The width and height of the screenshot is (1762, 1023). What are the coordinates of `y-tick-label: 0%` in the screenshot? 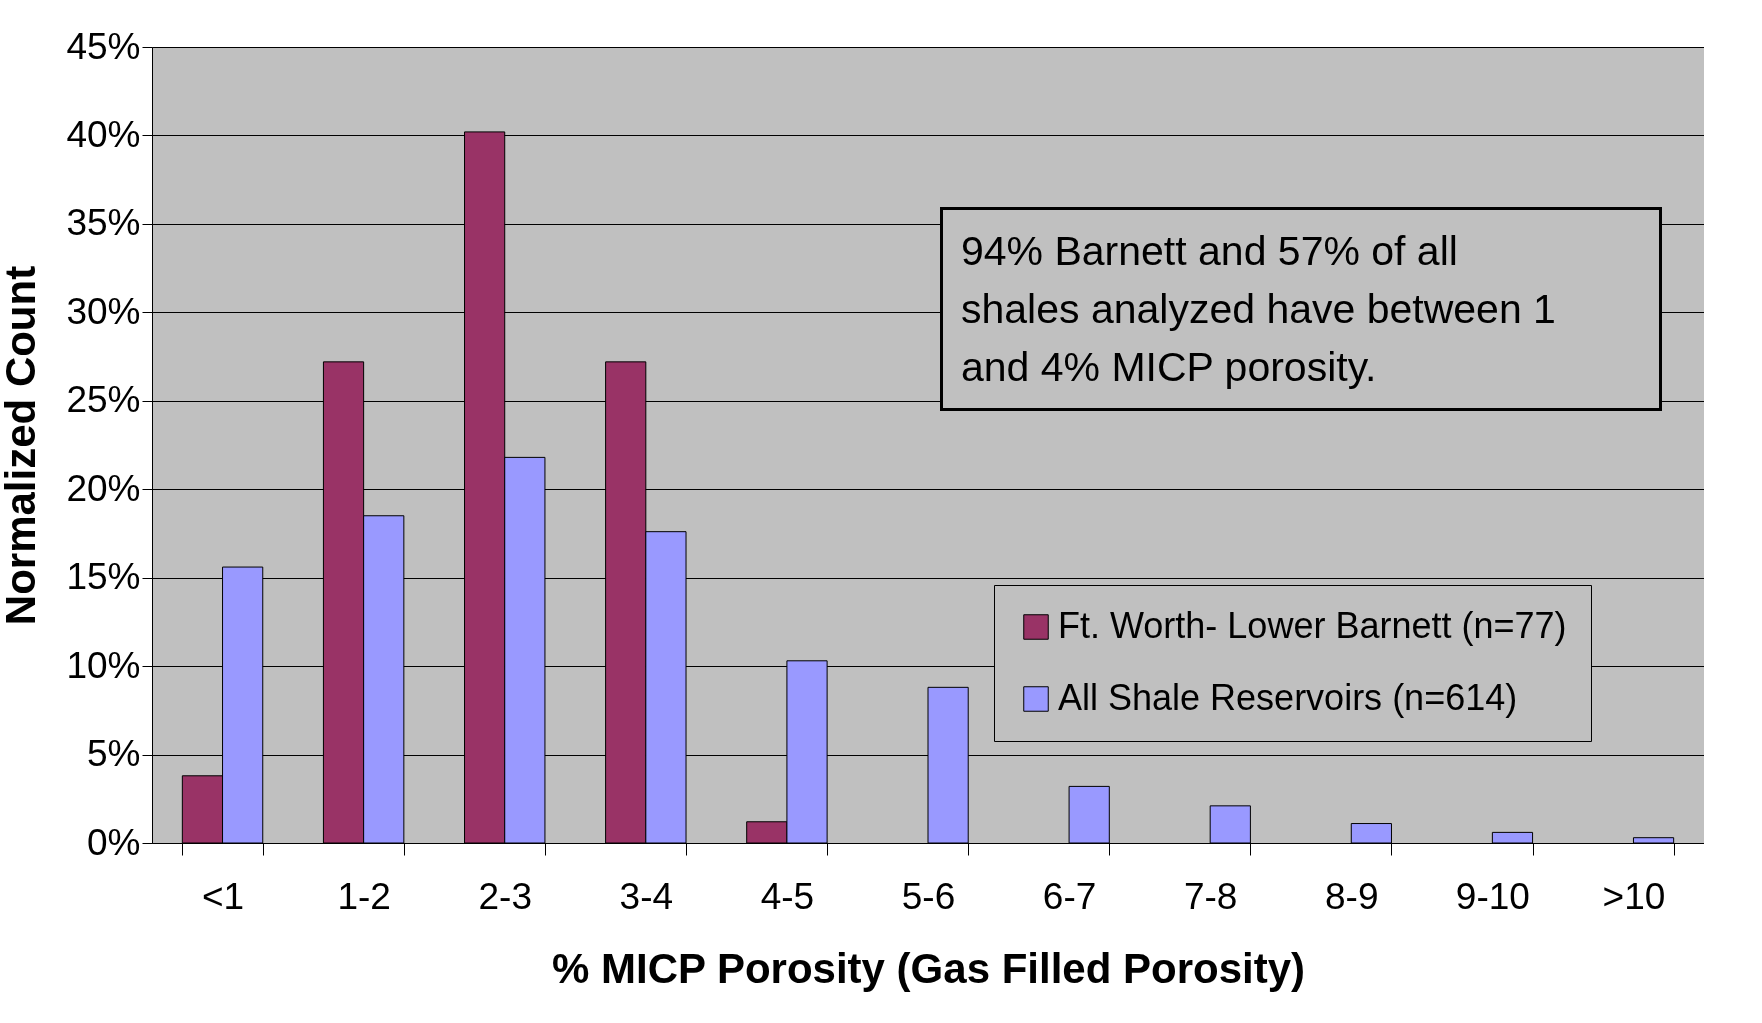 It's located at (114, 842).